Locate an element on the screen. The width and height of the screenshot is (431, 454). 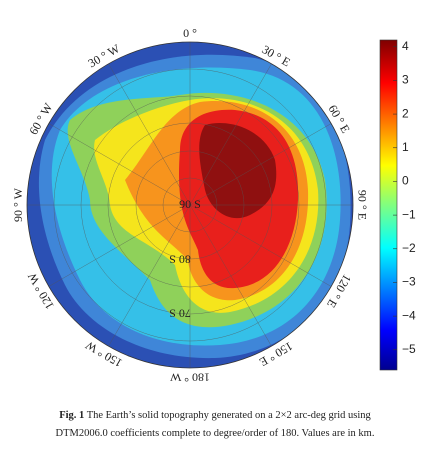
longitude-label: 90 ° W is located at coordinates (18, 204).